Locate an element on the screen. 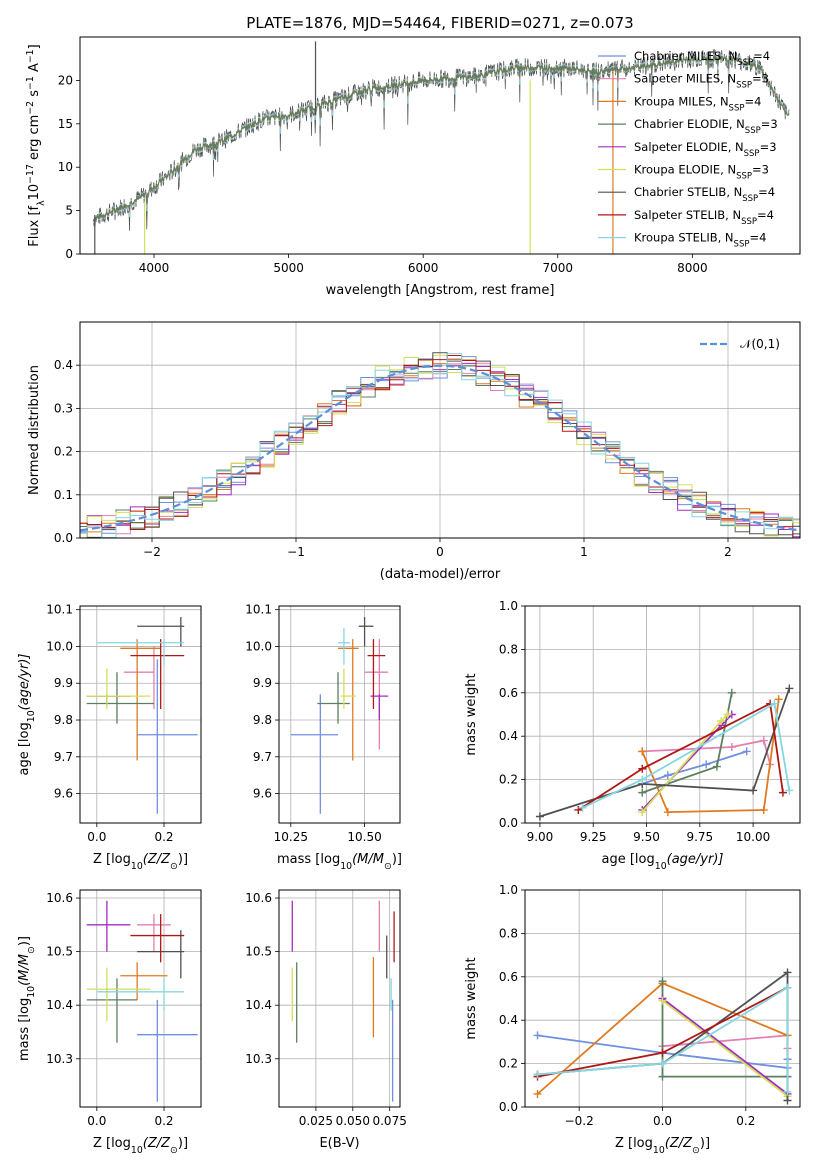  legend-entry: Kroupa STELIB, NSSP=4 is located at coordinates (700, 240).